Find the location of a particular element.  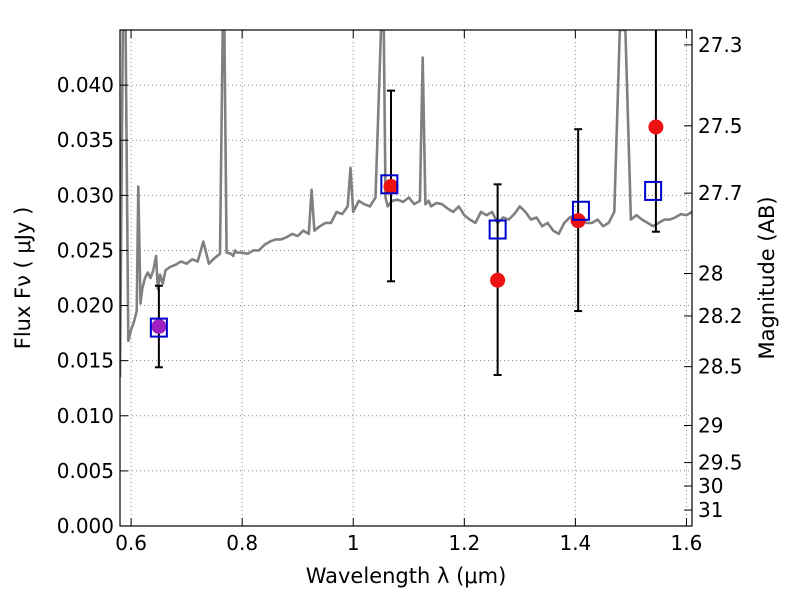

mag-tick-label: 28.2 is located at coordinates (720, 316).